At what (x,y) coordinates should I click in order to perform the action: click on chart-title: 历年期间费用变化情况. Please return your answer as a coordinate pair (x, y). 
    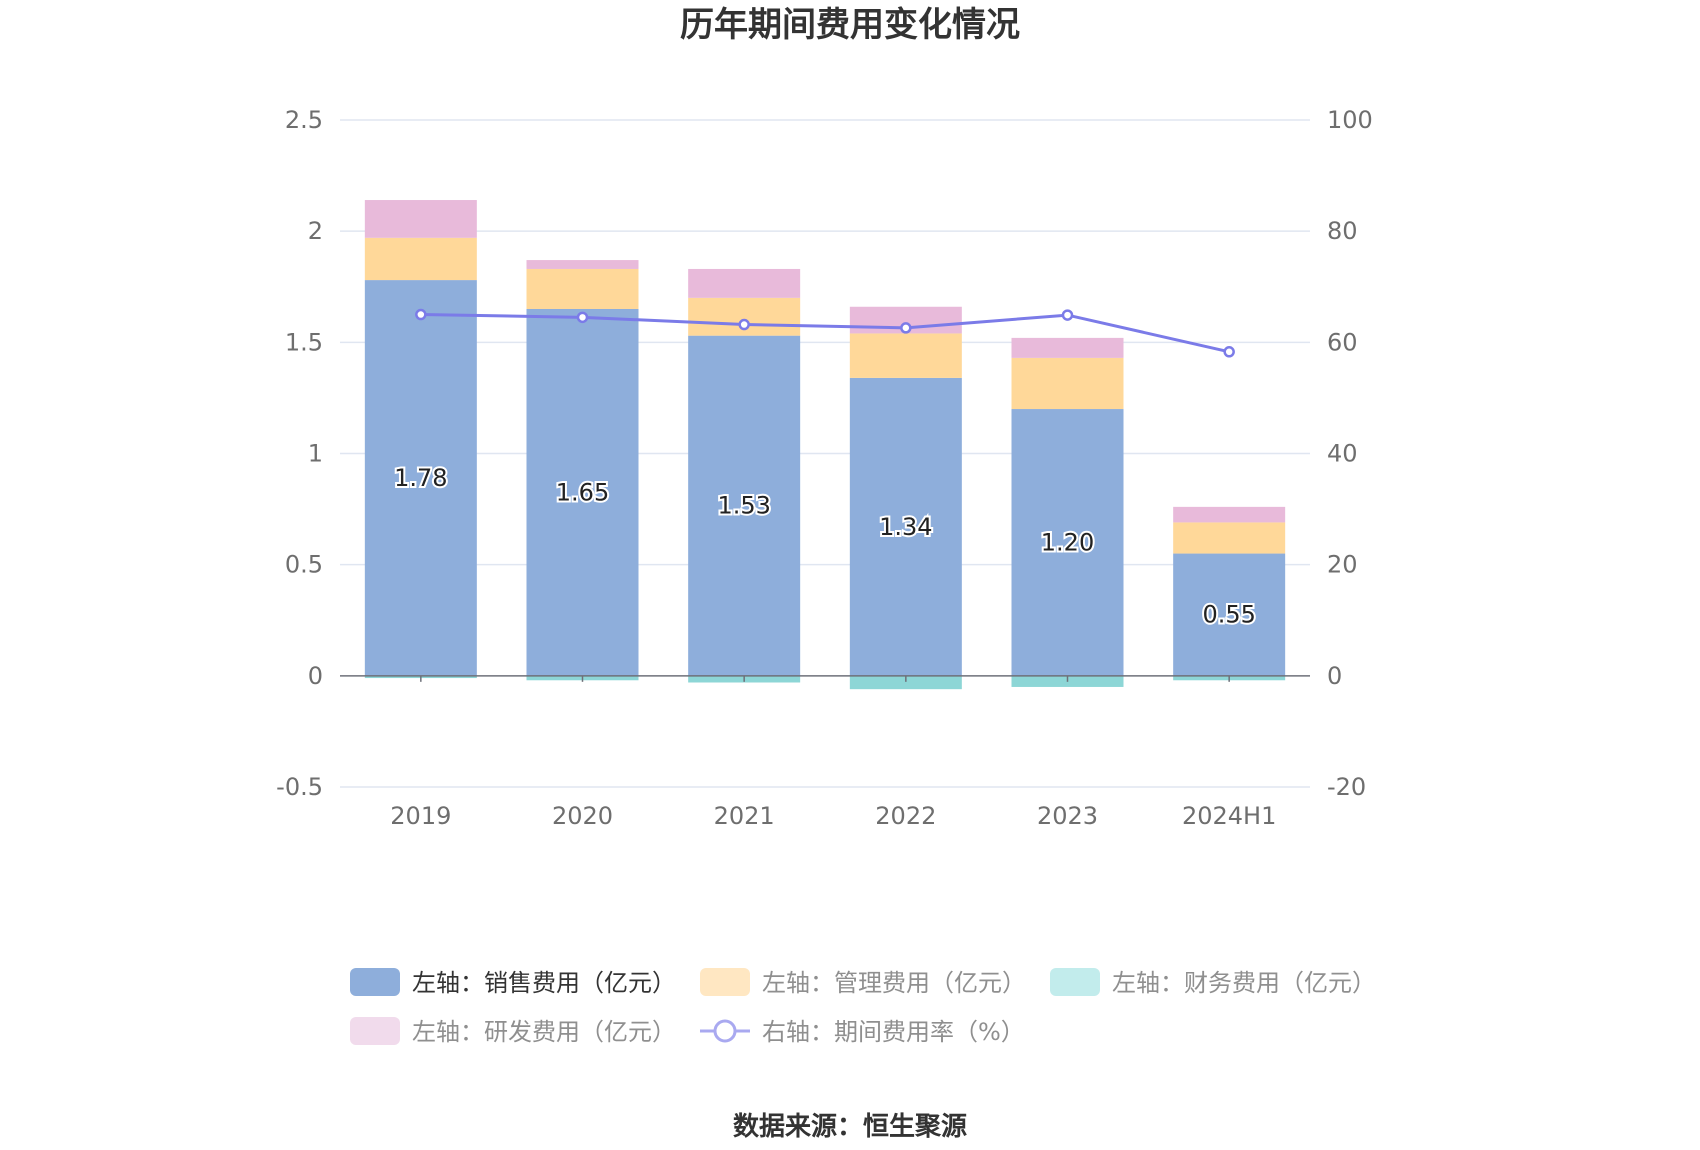
    Looking at the image, I should click on (850, 25).